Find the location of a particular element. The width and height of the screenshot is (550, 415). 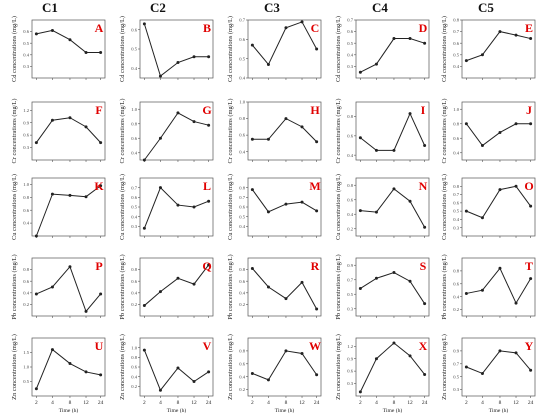

panel-r: Pb concentrations (mg/L) 0.2 0.4 0.6 0.8 R is located at coordinates (274, 287).